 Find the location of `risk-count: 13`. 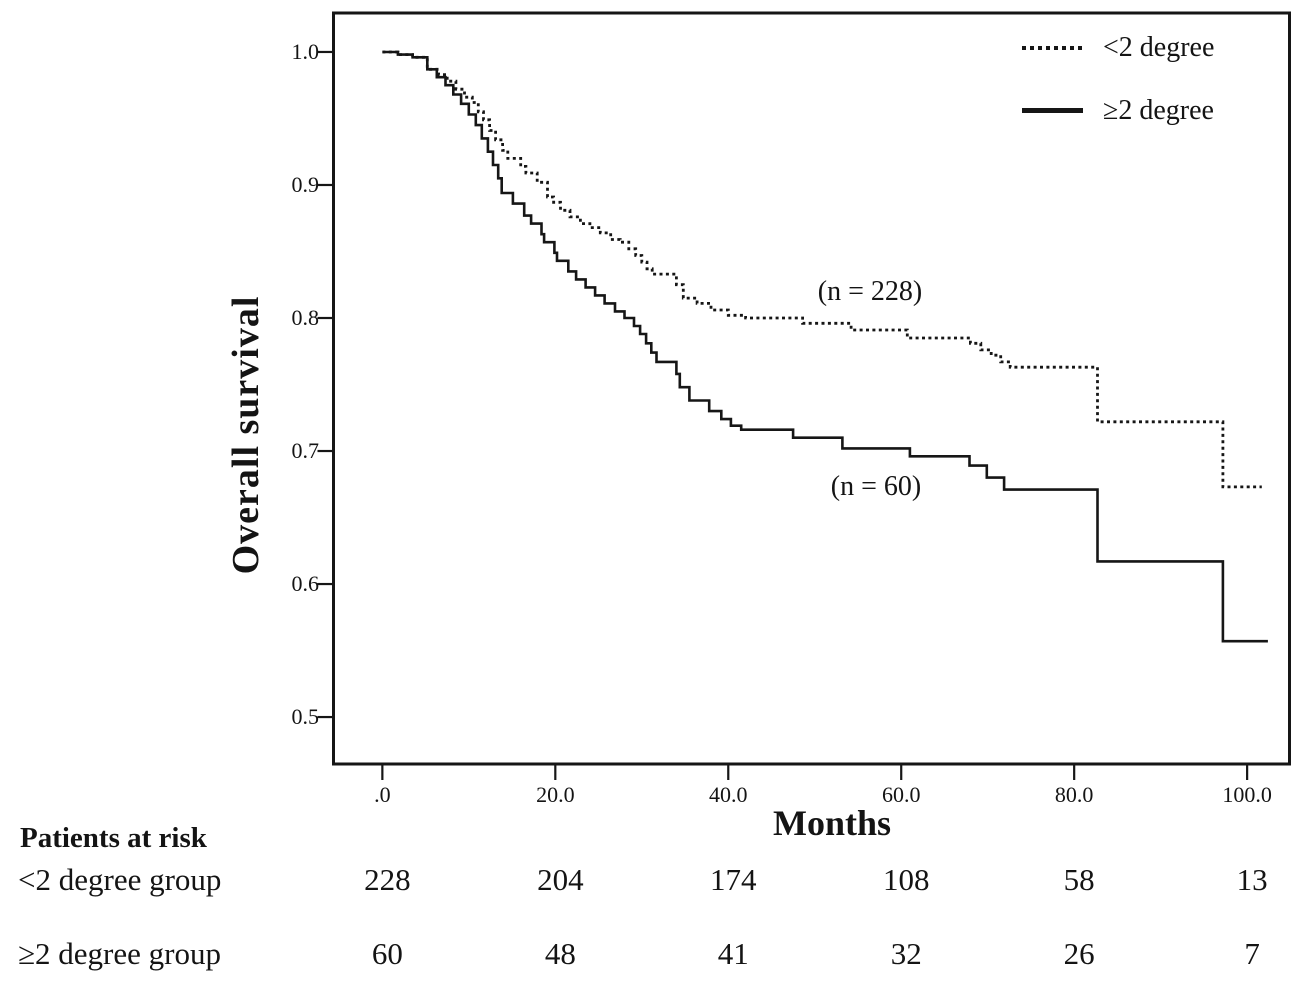

risk-count: 13 is located at coordinates (1252, 879).